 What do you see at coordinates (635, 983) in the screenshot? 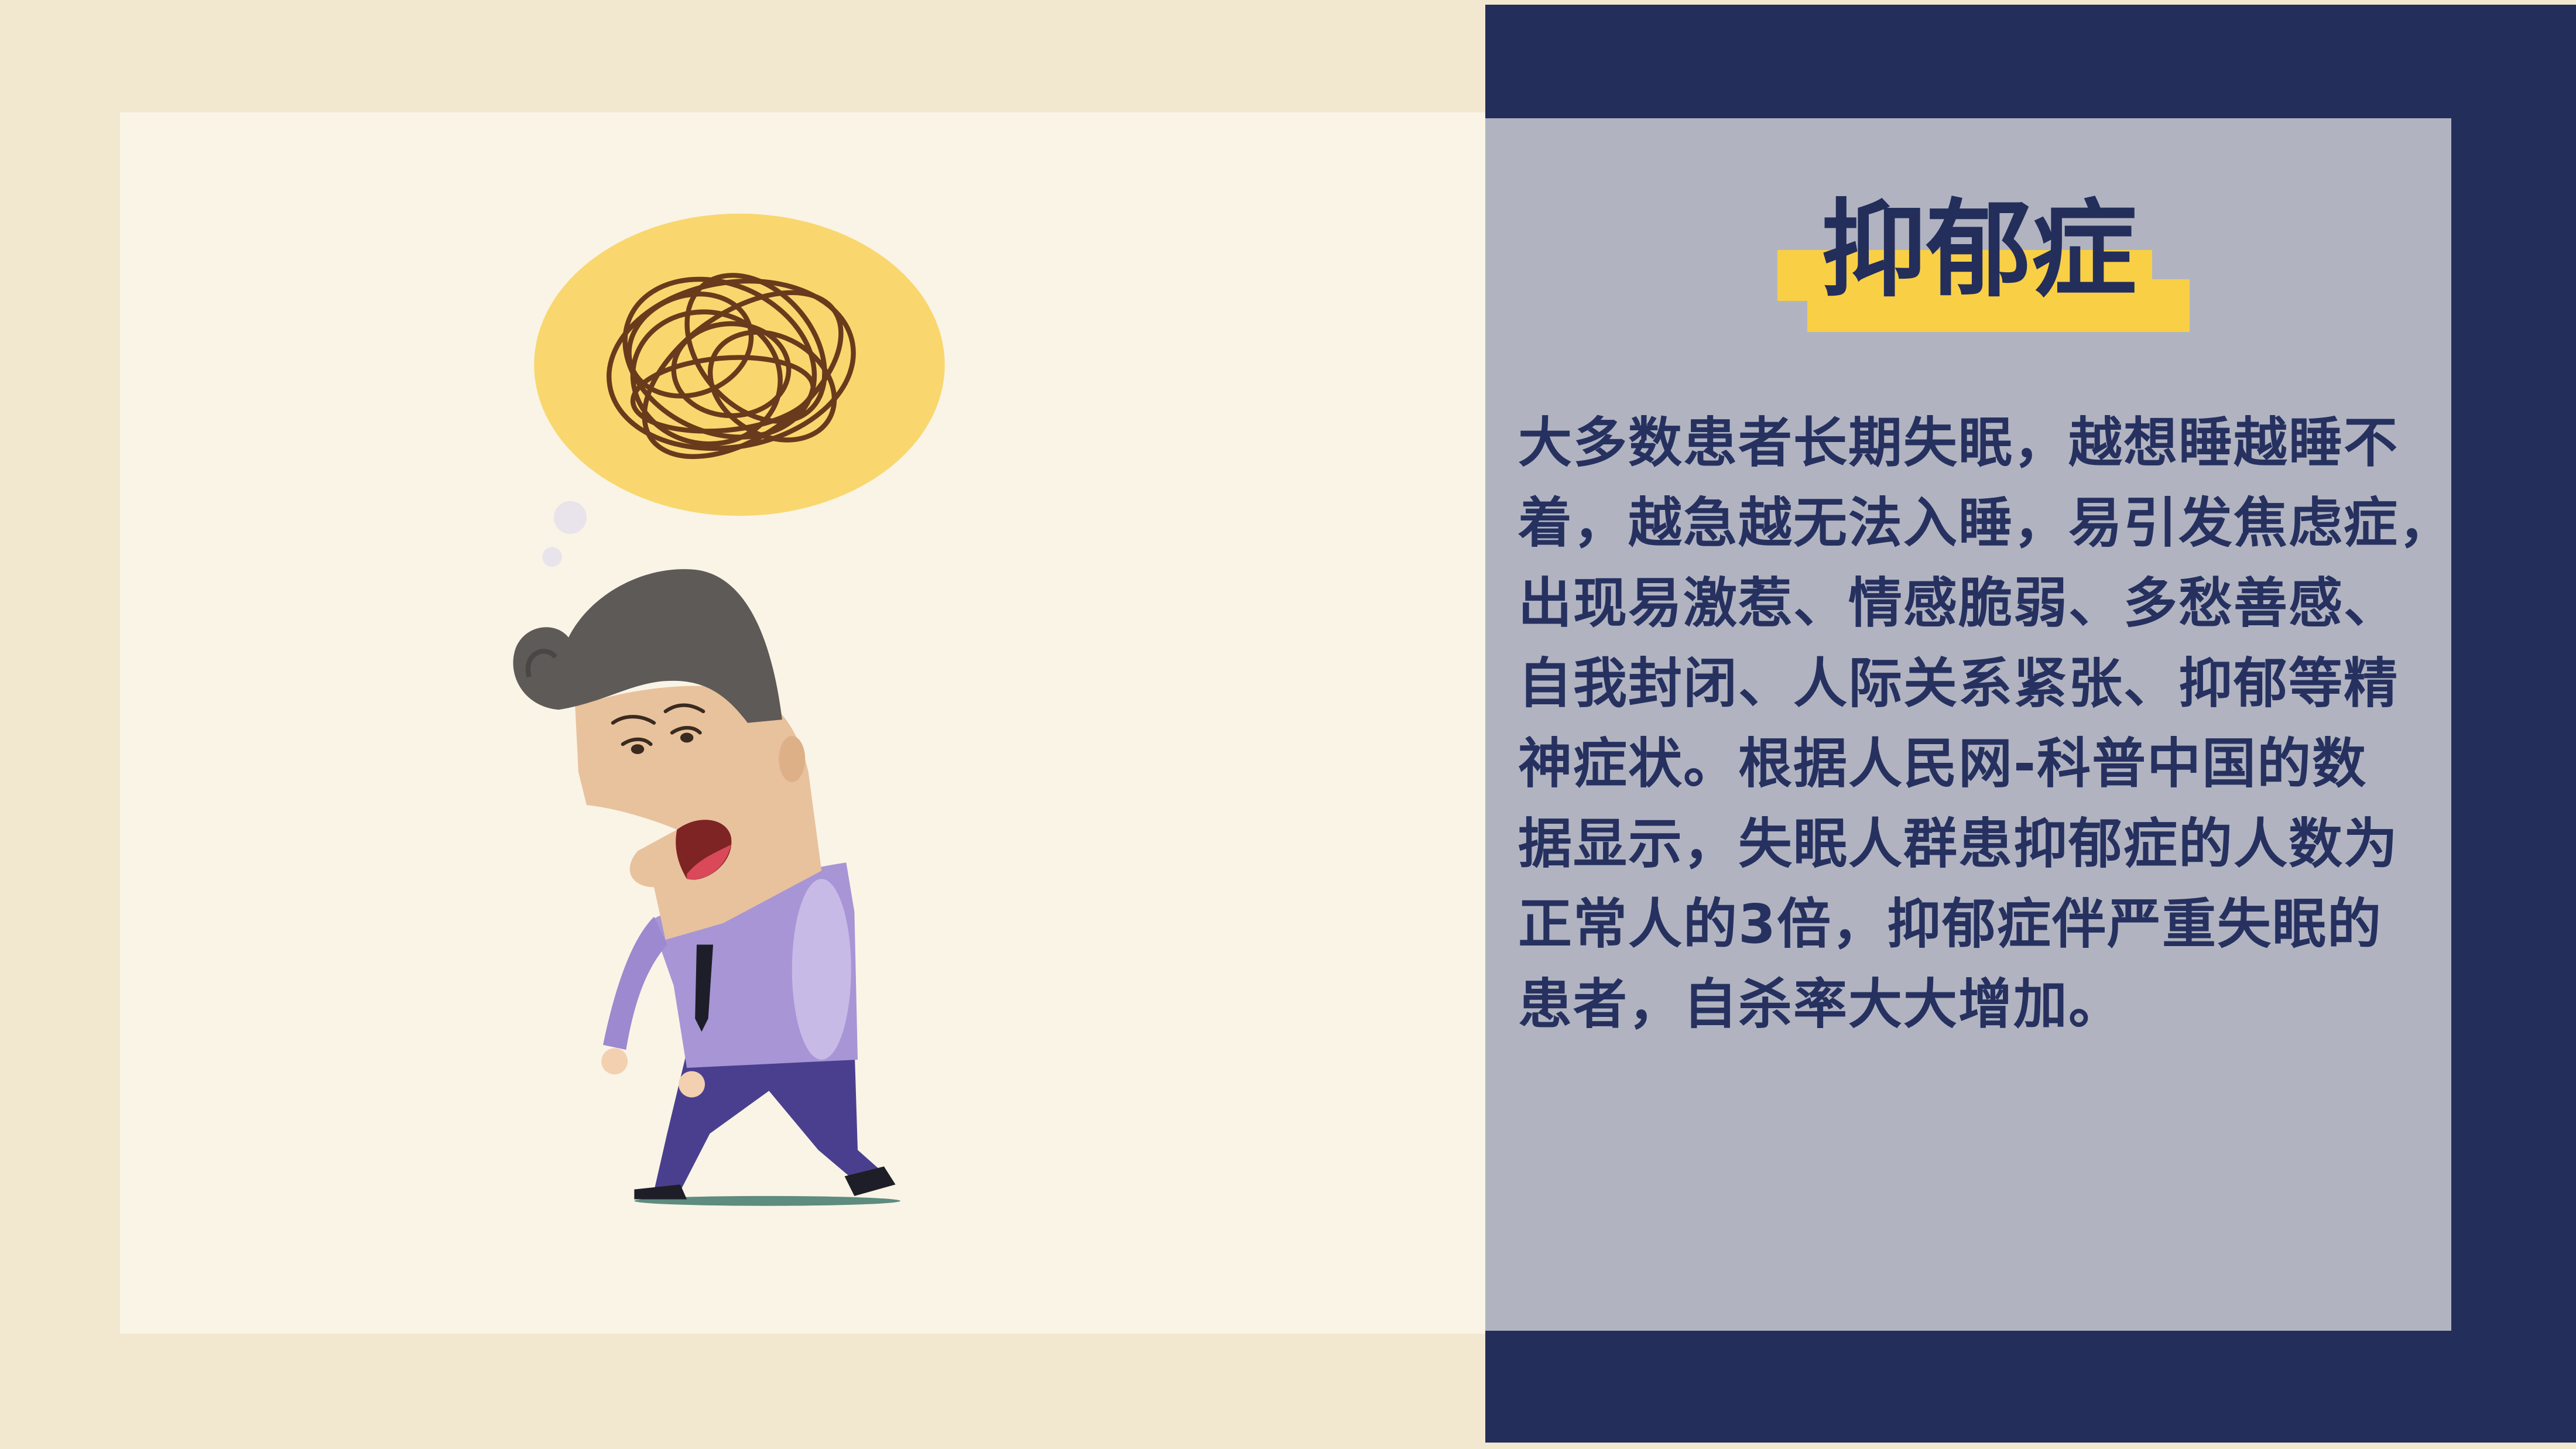
I see `sleeve` at bounding box center [635, 983].